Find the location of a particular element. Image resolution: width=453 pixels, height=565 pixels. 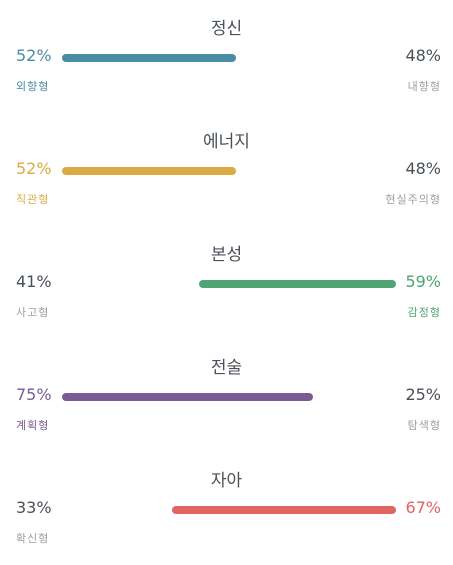

trait-title: 에너지 is located at coordinates (226, 142).